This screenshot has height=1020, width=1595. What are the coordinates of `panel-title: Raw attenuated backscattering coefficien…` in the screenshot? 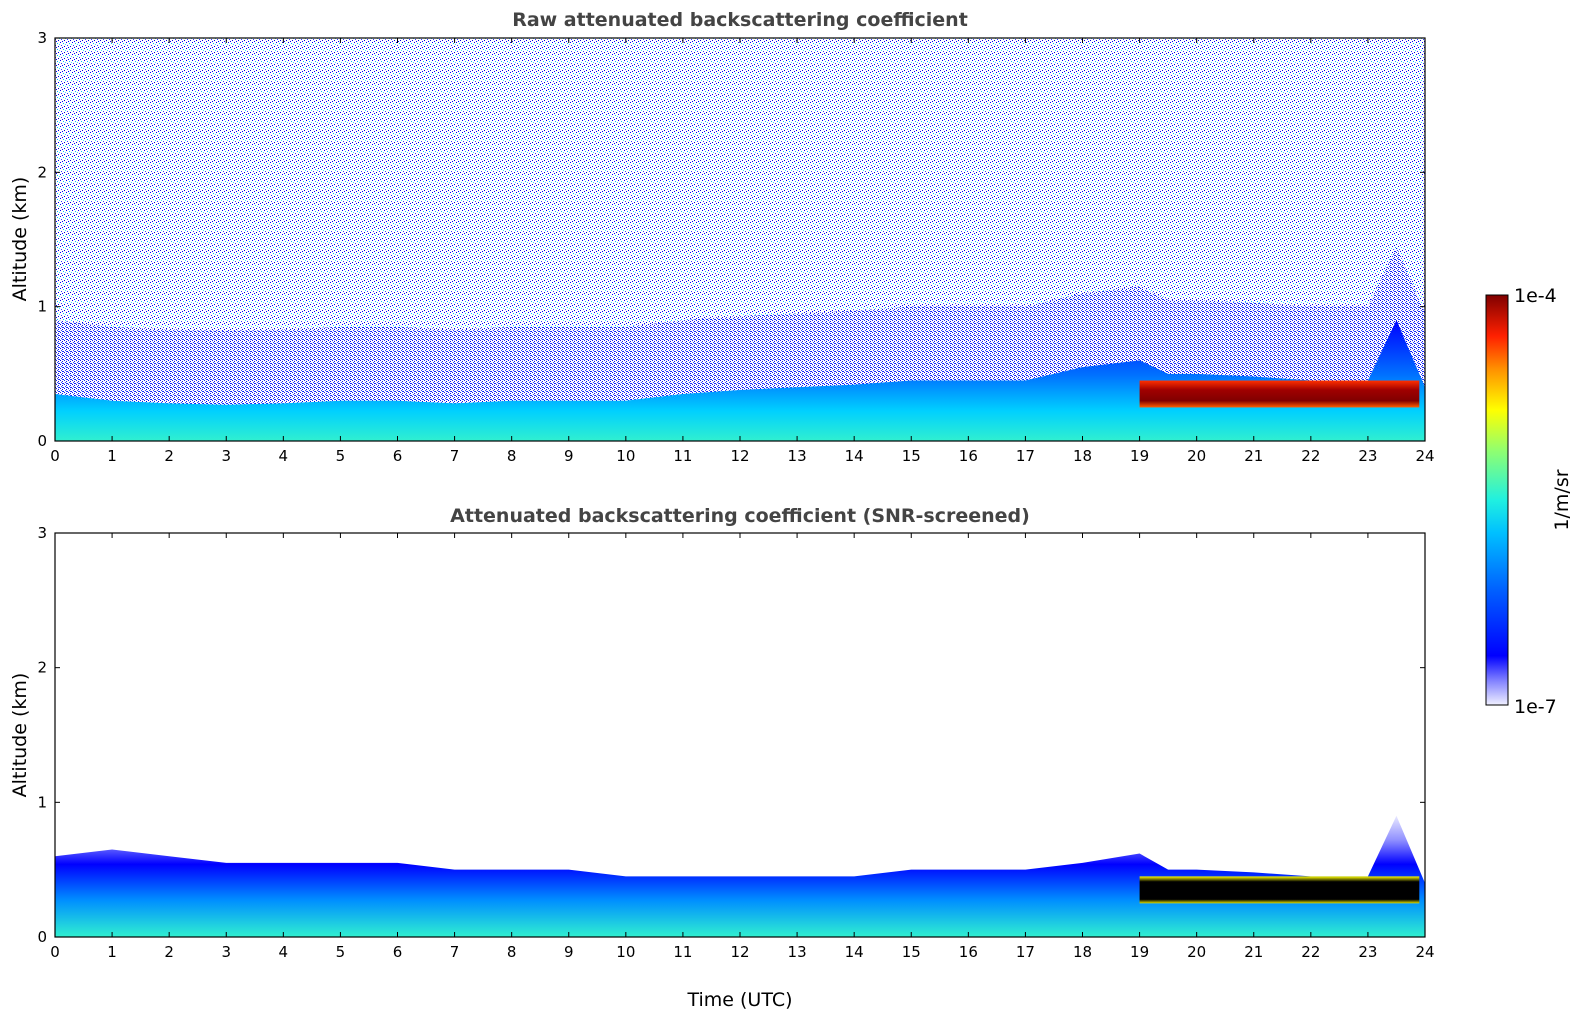 It's located at (740, 20).